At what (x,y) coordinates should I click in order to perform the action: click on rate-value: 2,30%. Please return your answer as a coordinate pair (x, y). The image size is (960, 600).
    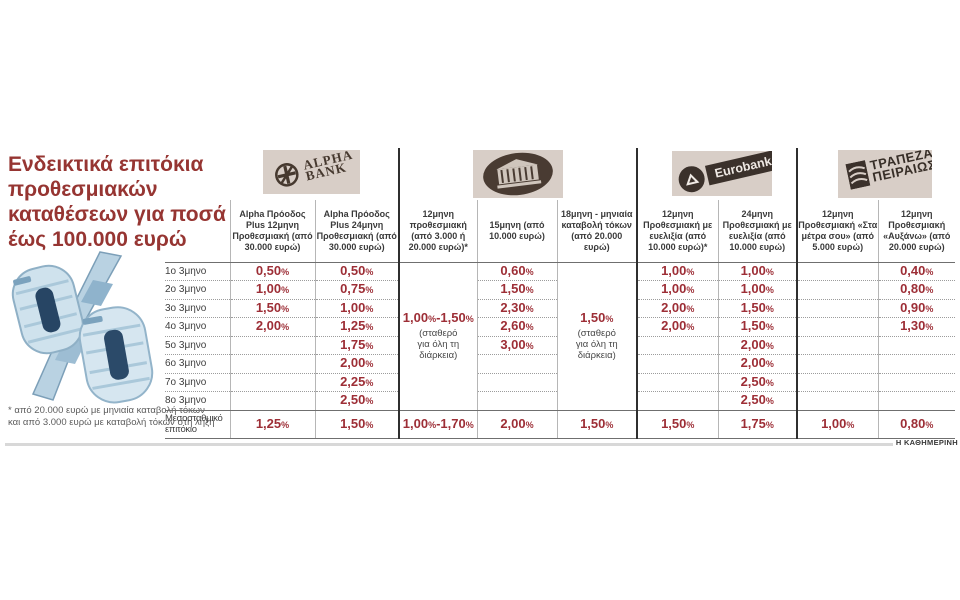
    Looking at the image, I should click on (517, 307).